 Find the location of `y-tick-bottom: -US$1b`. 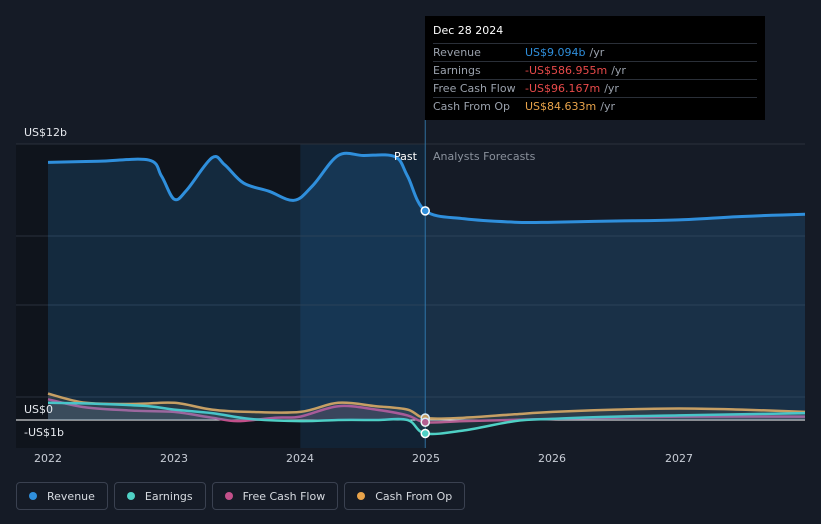

y-tick-bottom: -US$1b is located at coordinates (44, 432).